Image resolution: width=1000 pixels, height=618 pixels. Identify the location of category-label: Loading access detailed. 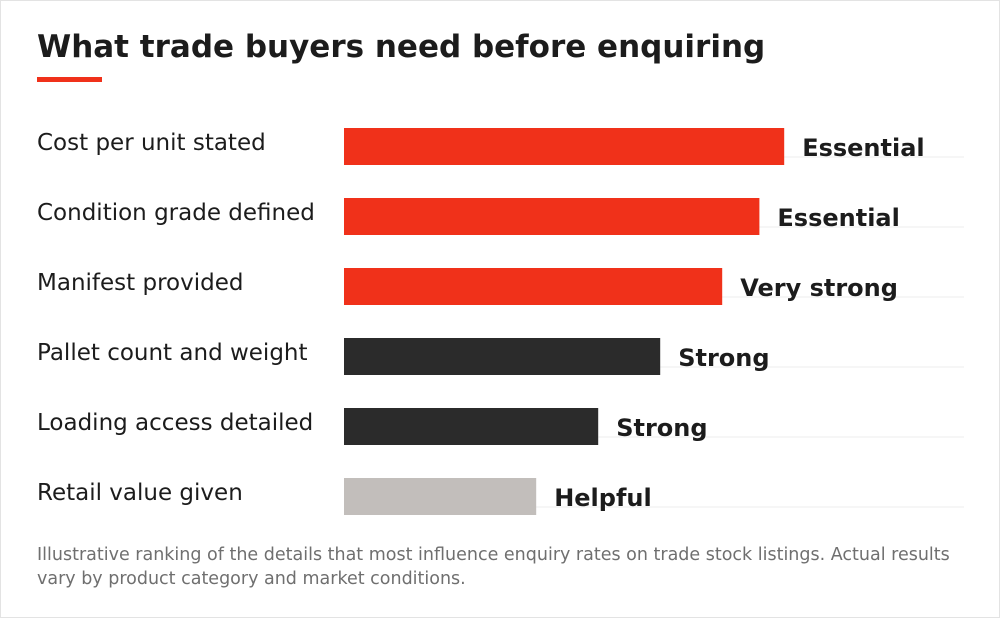
(175, 423).